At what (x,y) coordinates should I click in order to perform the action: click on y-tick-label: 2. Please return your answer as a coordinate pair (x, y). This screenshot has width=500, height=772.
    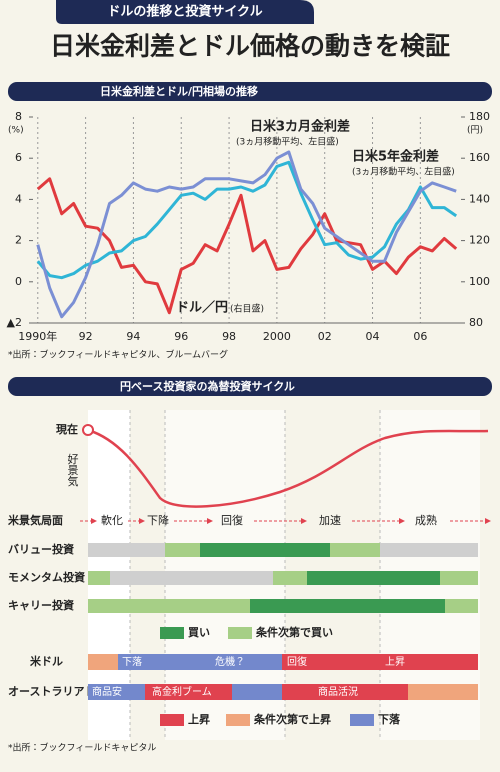
    Looking at the image, I should click on (18, 240).